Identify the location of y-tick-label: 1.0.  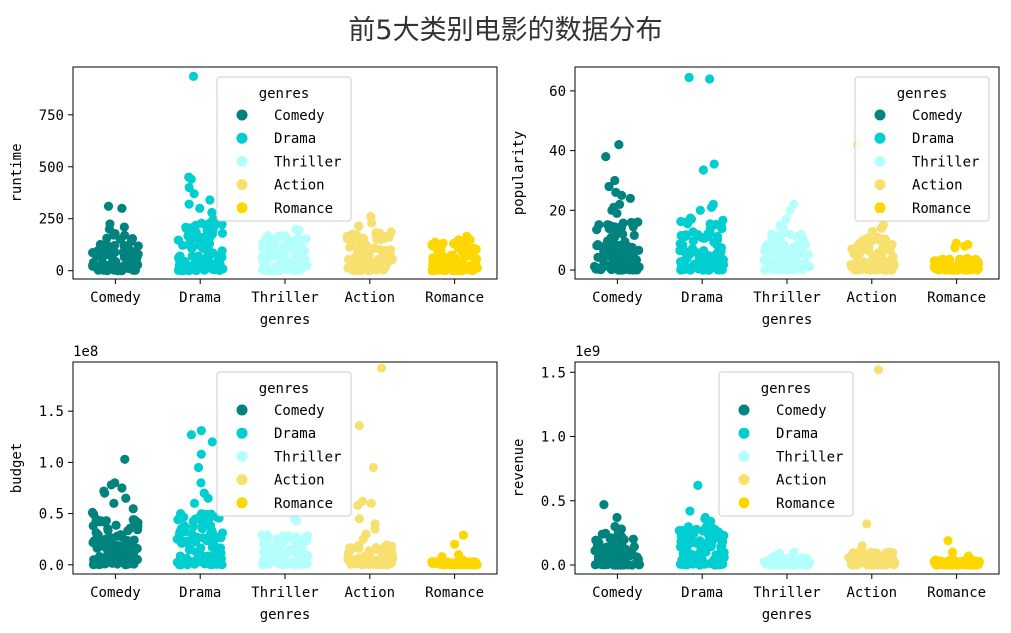
(553, 438).